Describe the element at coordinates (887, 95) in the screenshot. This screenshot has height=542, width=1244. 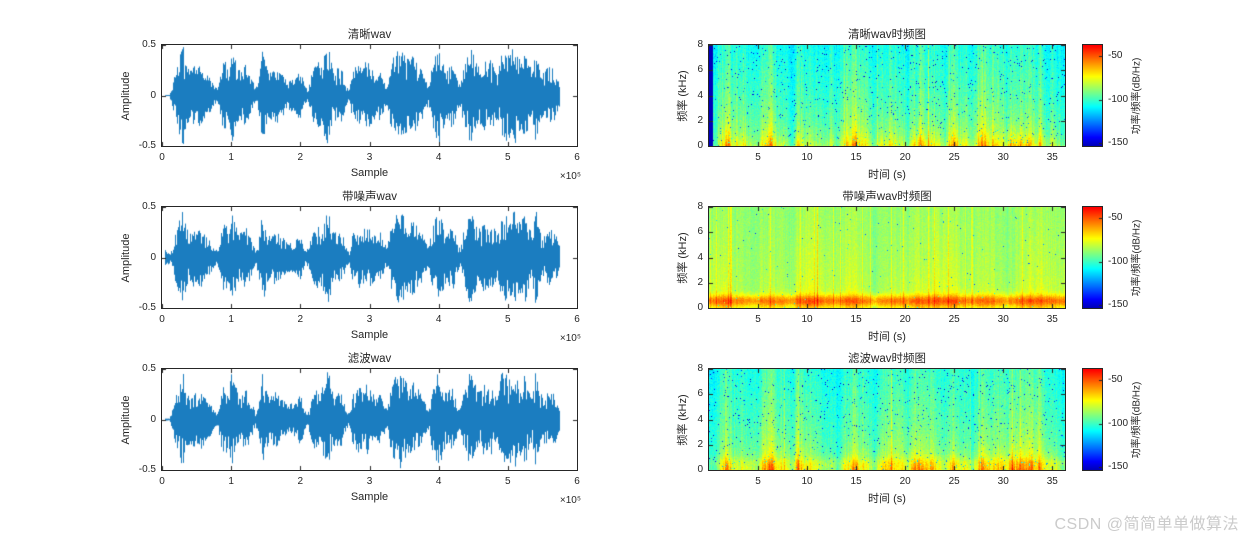
I see `spectrogram-canvas-clean` at that location.